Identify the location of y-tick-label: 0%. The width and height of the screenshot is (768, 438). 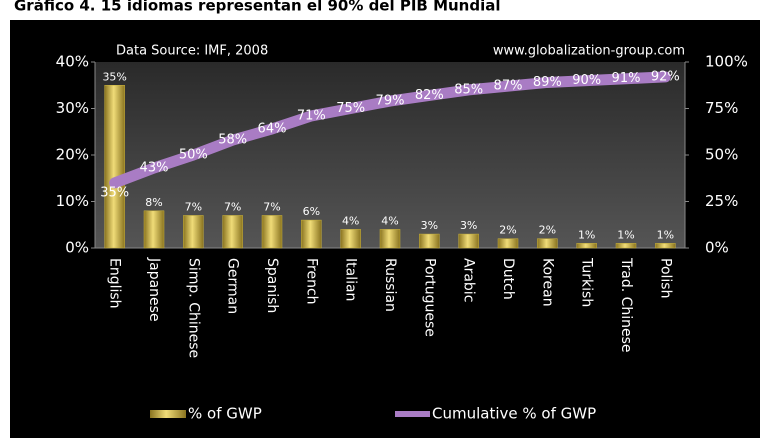
(77, 248).